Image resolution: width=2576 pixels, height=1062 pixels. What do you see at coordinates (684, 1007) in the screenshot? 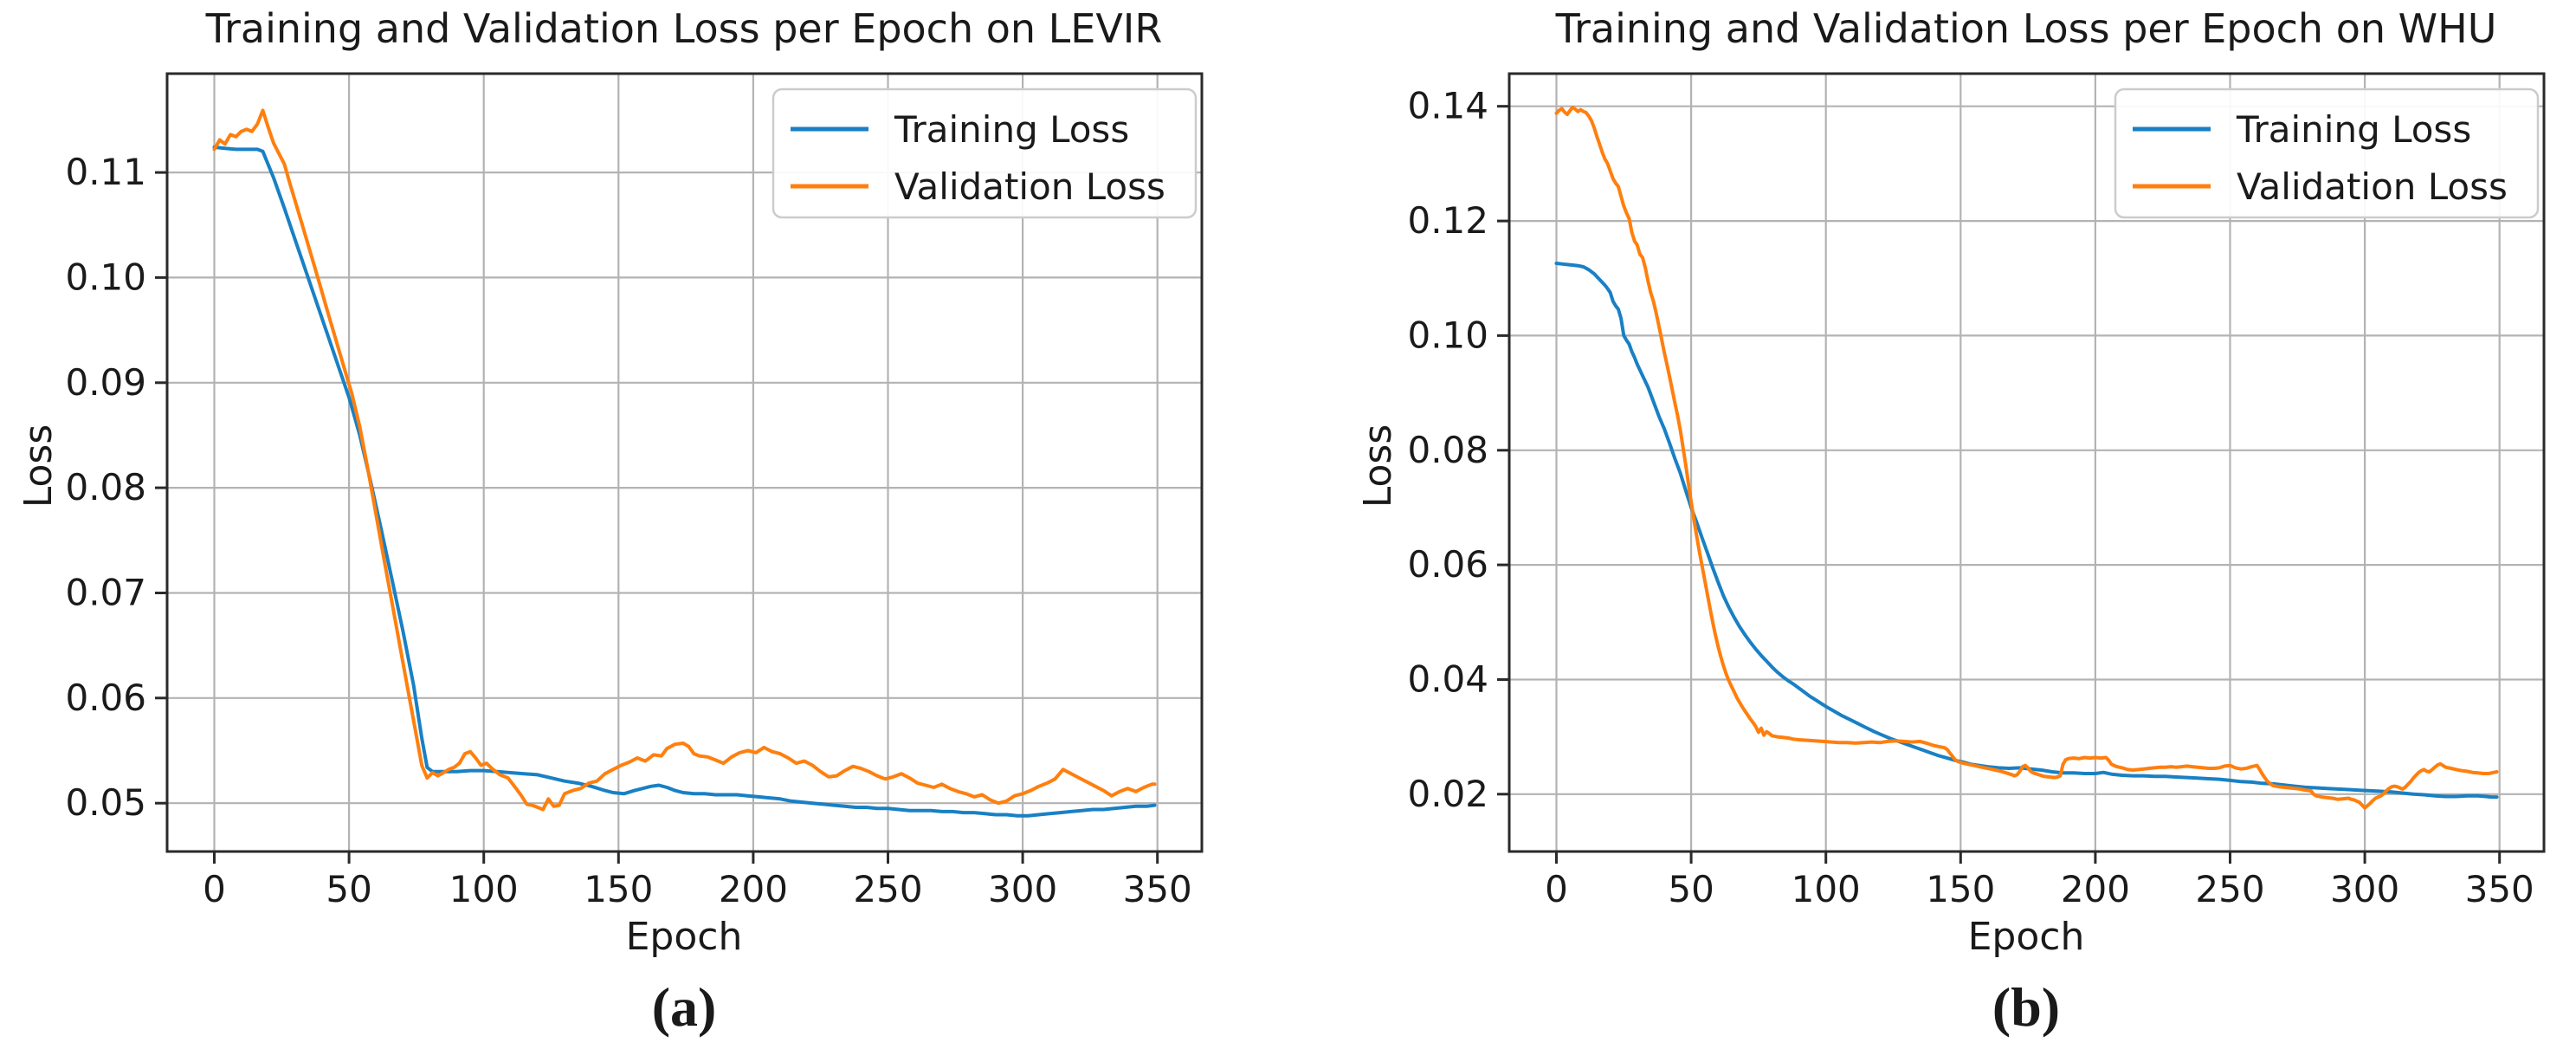
I see `subfigure-caption-a: (a)` at bounding box center [684, 1007].